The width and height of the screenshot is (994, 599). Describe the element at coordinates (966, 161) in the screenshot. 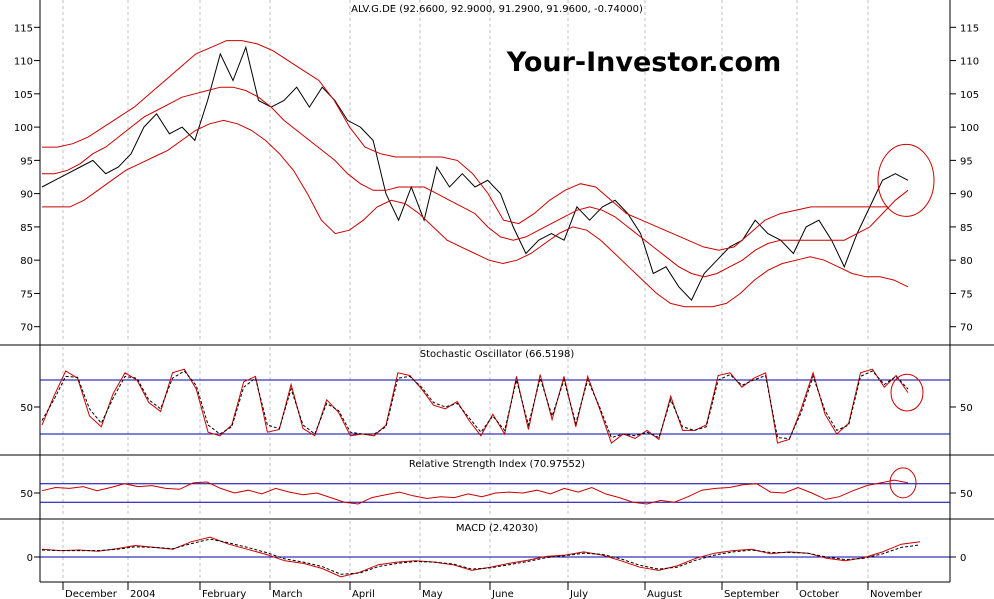

I see `y-tick-label-right: 95` at that location.